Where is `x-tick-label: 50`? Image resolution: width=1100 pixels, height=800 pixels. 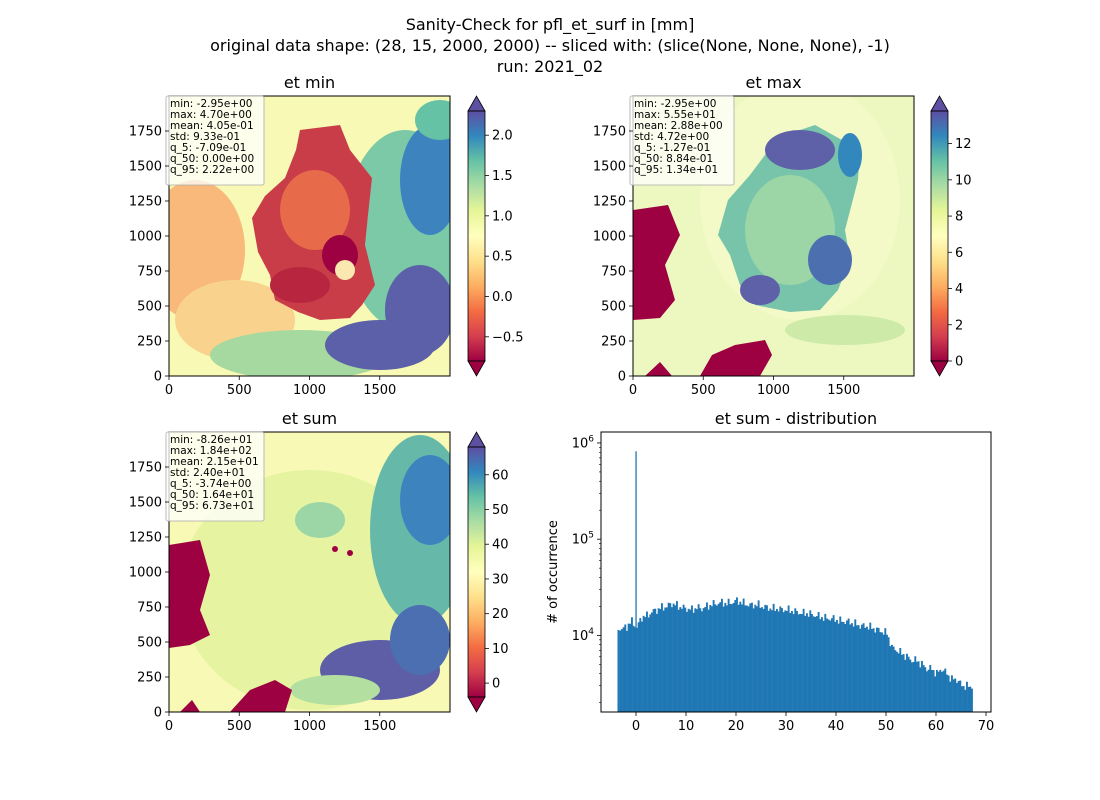 x-tick-label: 50 is located at coordinates (886, 726).